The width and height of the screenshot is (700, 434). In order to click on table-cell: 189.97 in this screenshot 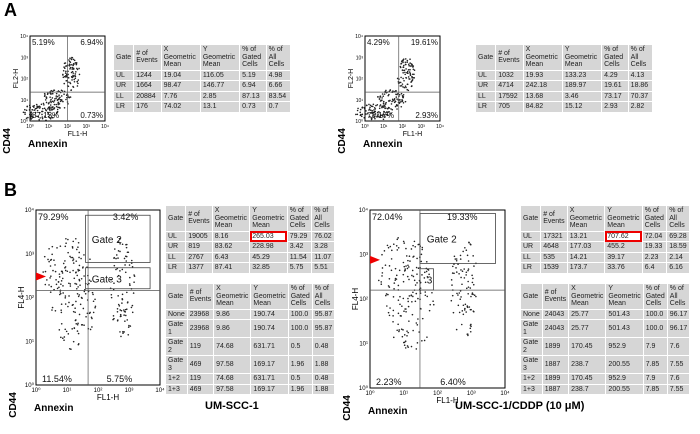, I will do `click(582, 86)`.